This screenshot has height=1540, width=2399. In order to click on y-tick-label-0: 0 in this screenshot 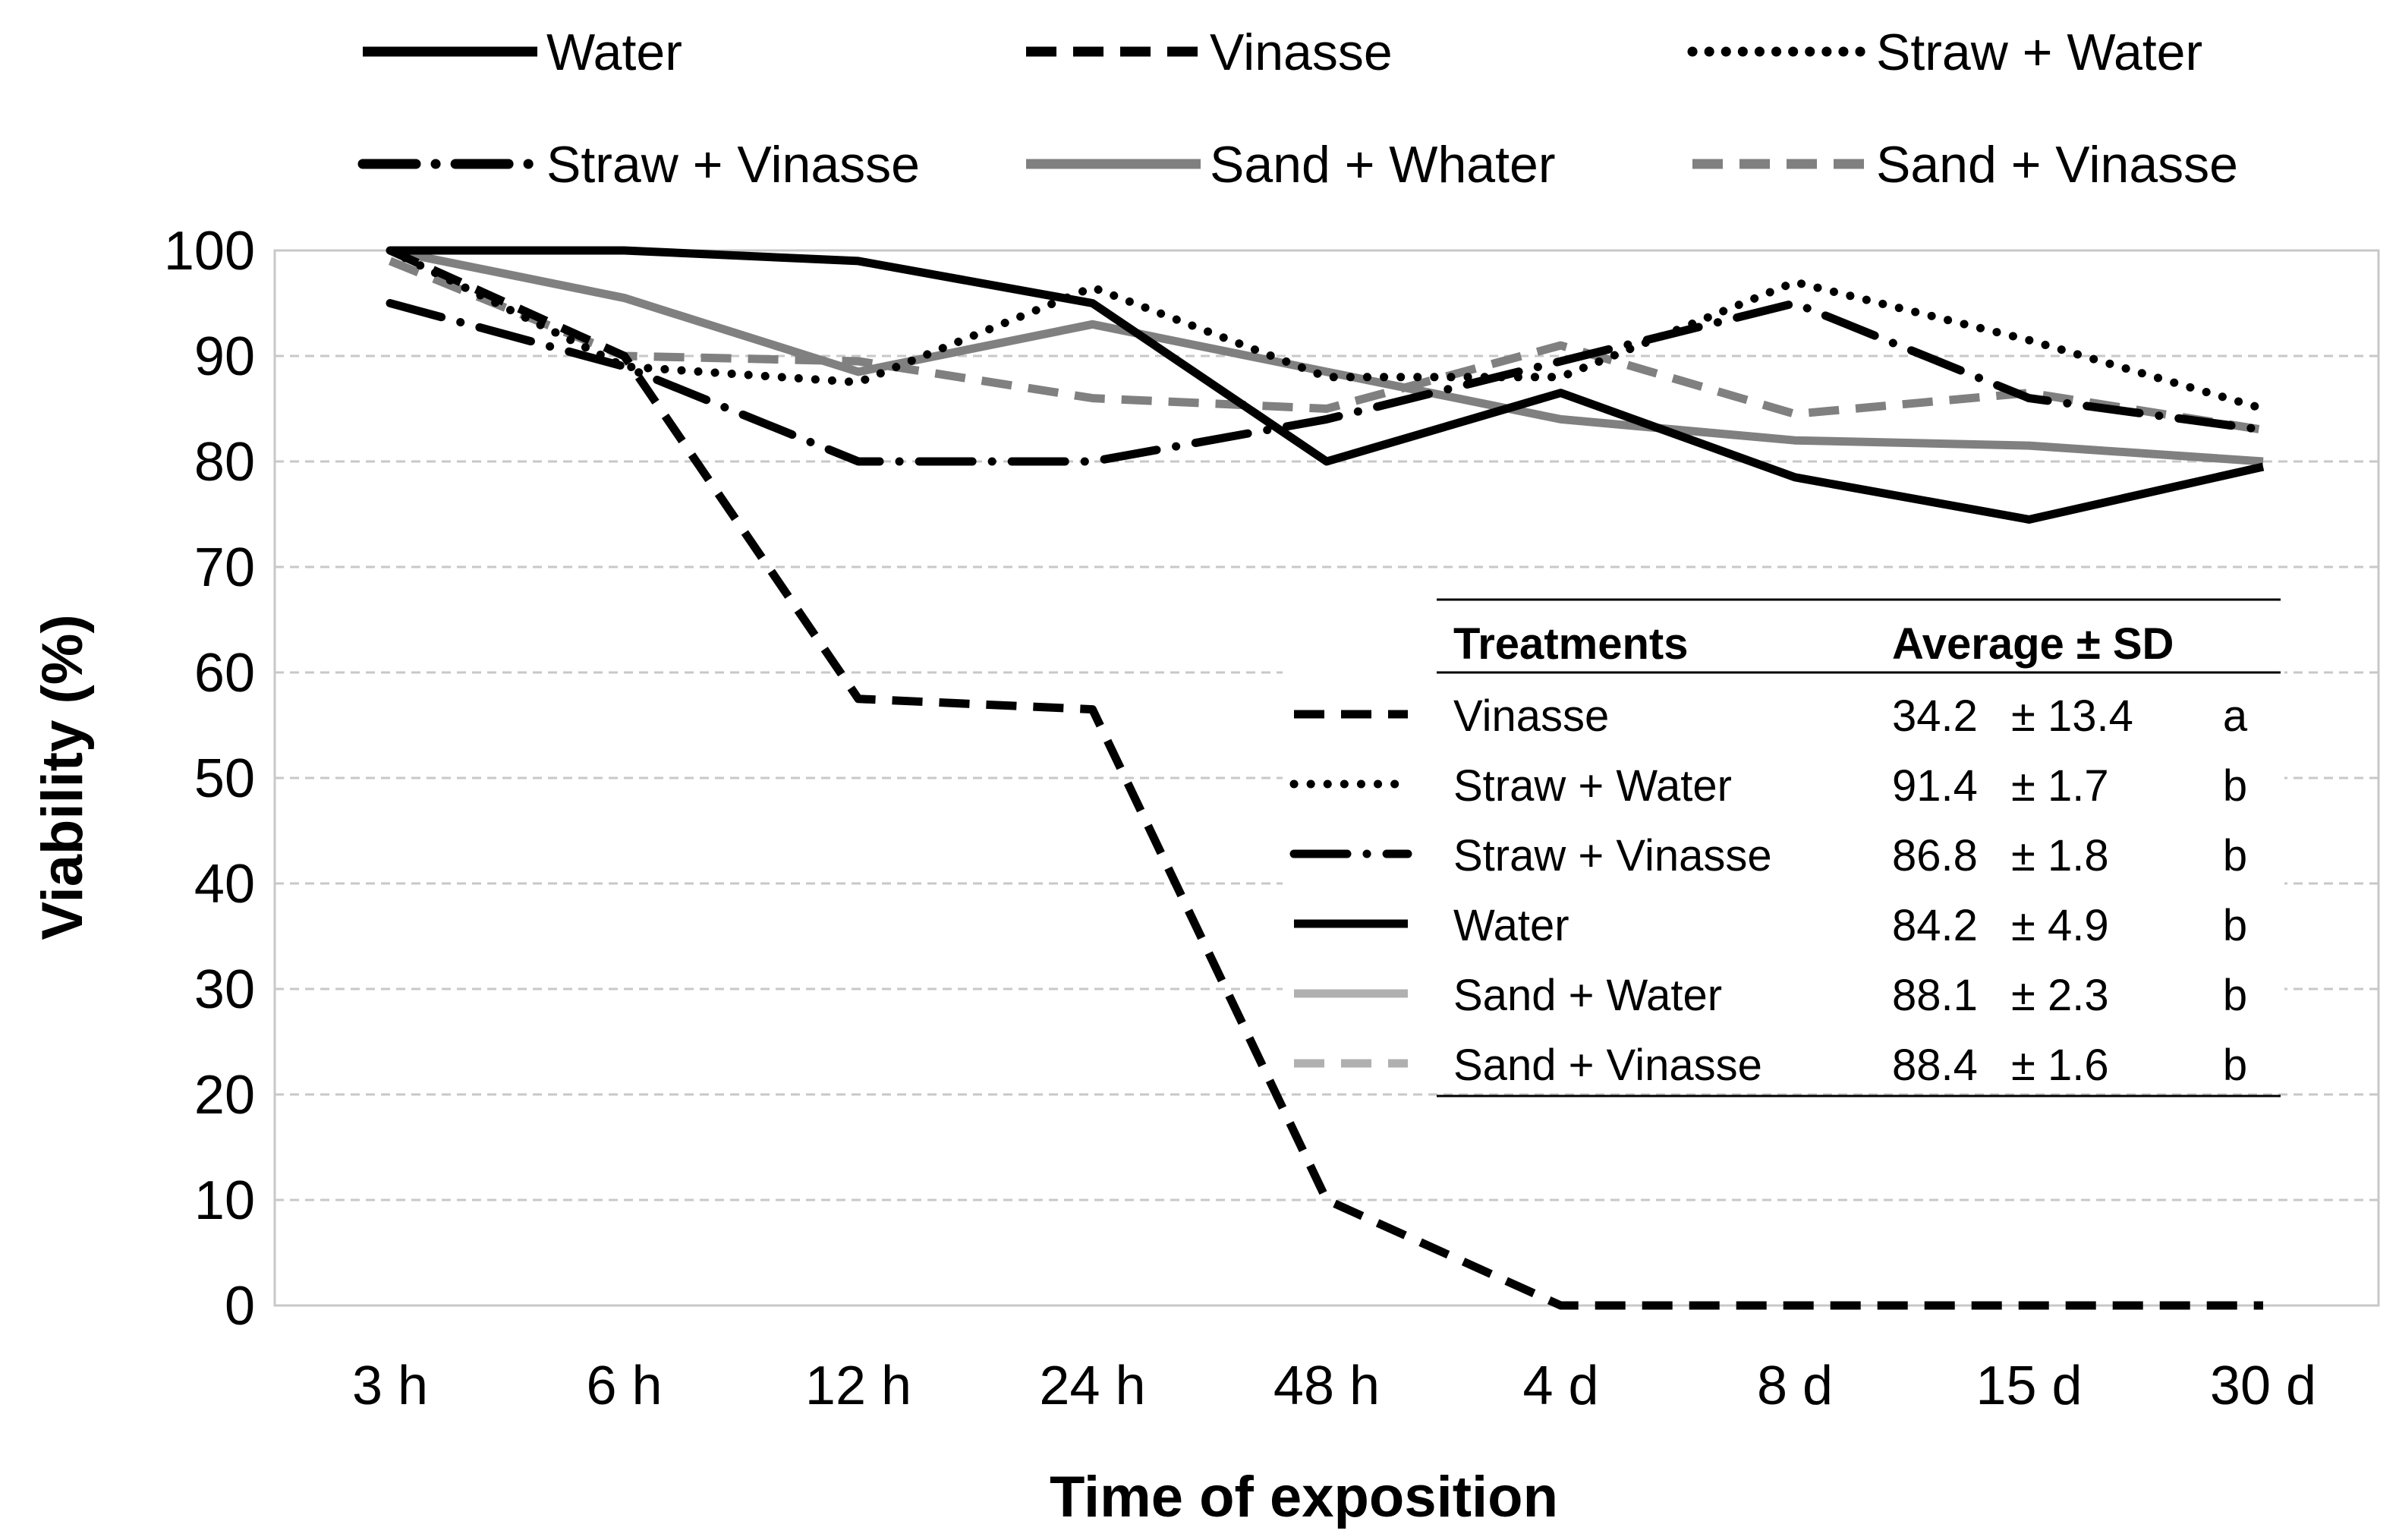, I will do `click(240, 1306)`.